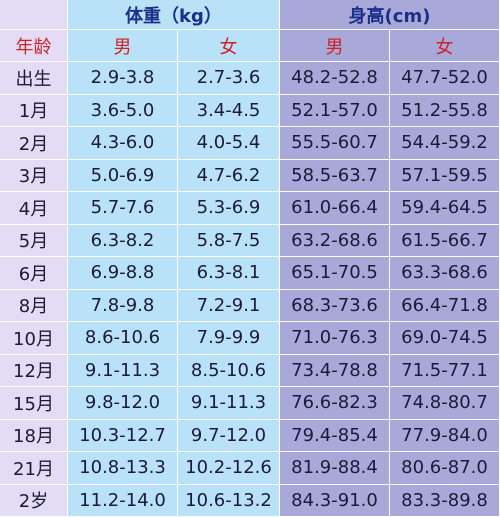  Describe the element at coordinates (390, 15) in the screenshot. I see `group-header: 身高(cm)` at that location.